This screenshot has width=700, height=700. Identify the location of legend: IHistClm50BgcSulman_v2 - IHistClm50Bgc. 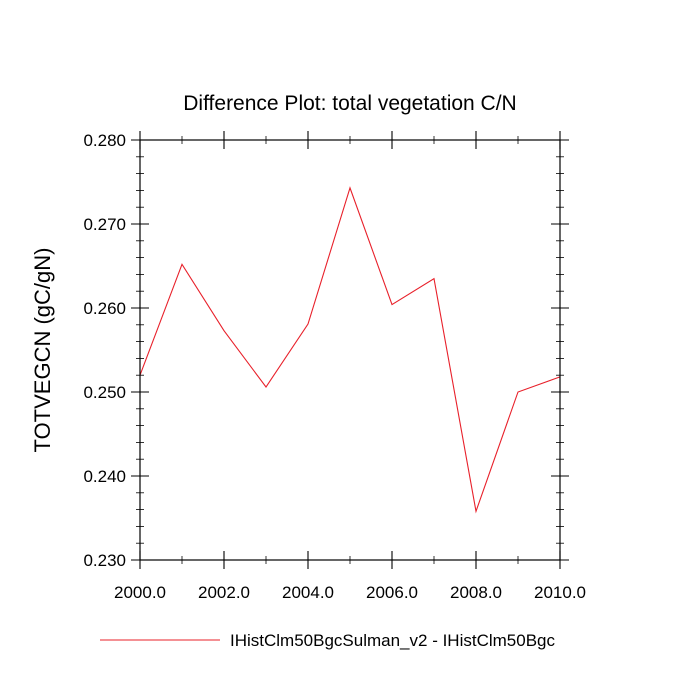
(327, 640).